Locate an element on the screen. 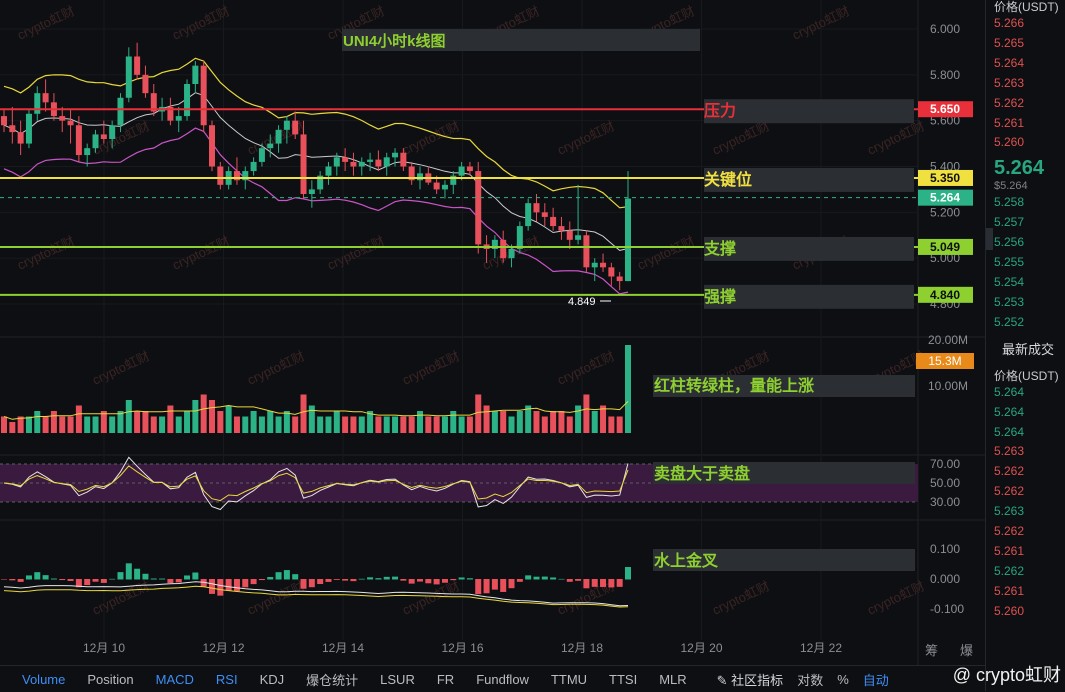 The width and height of the screenshot is (1065, 692). tab-lsur: LSUR is located at coordinates (397, 679).